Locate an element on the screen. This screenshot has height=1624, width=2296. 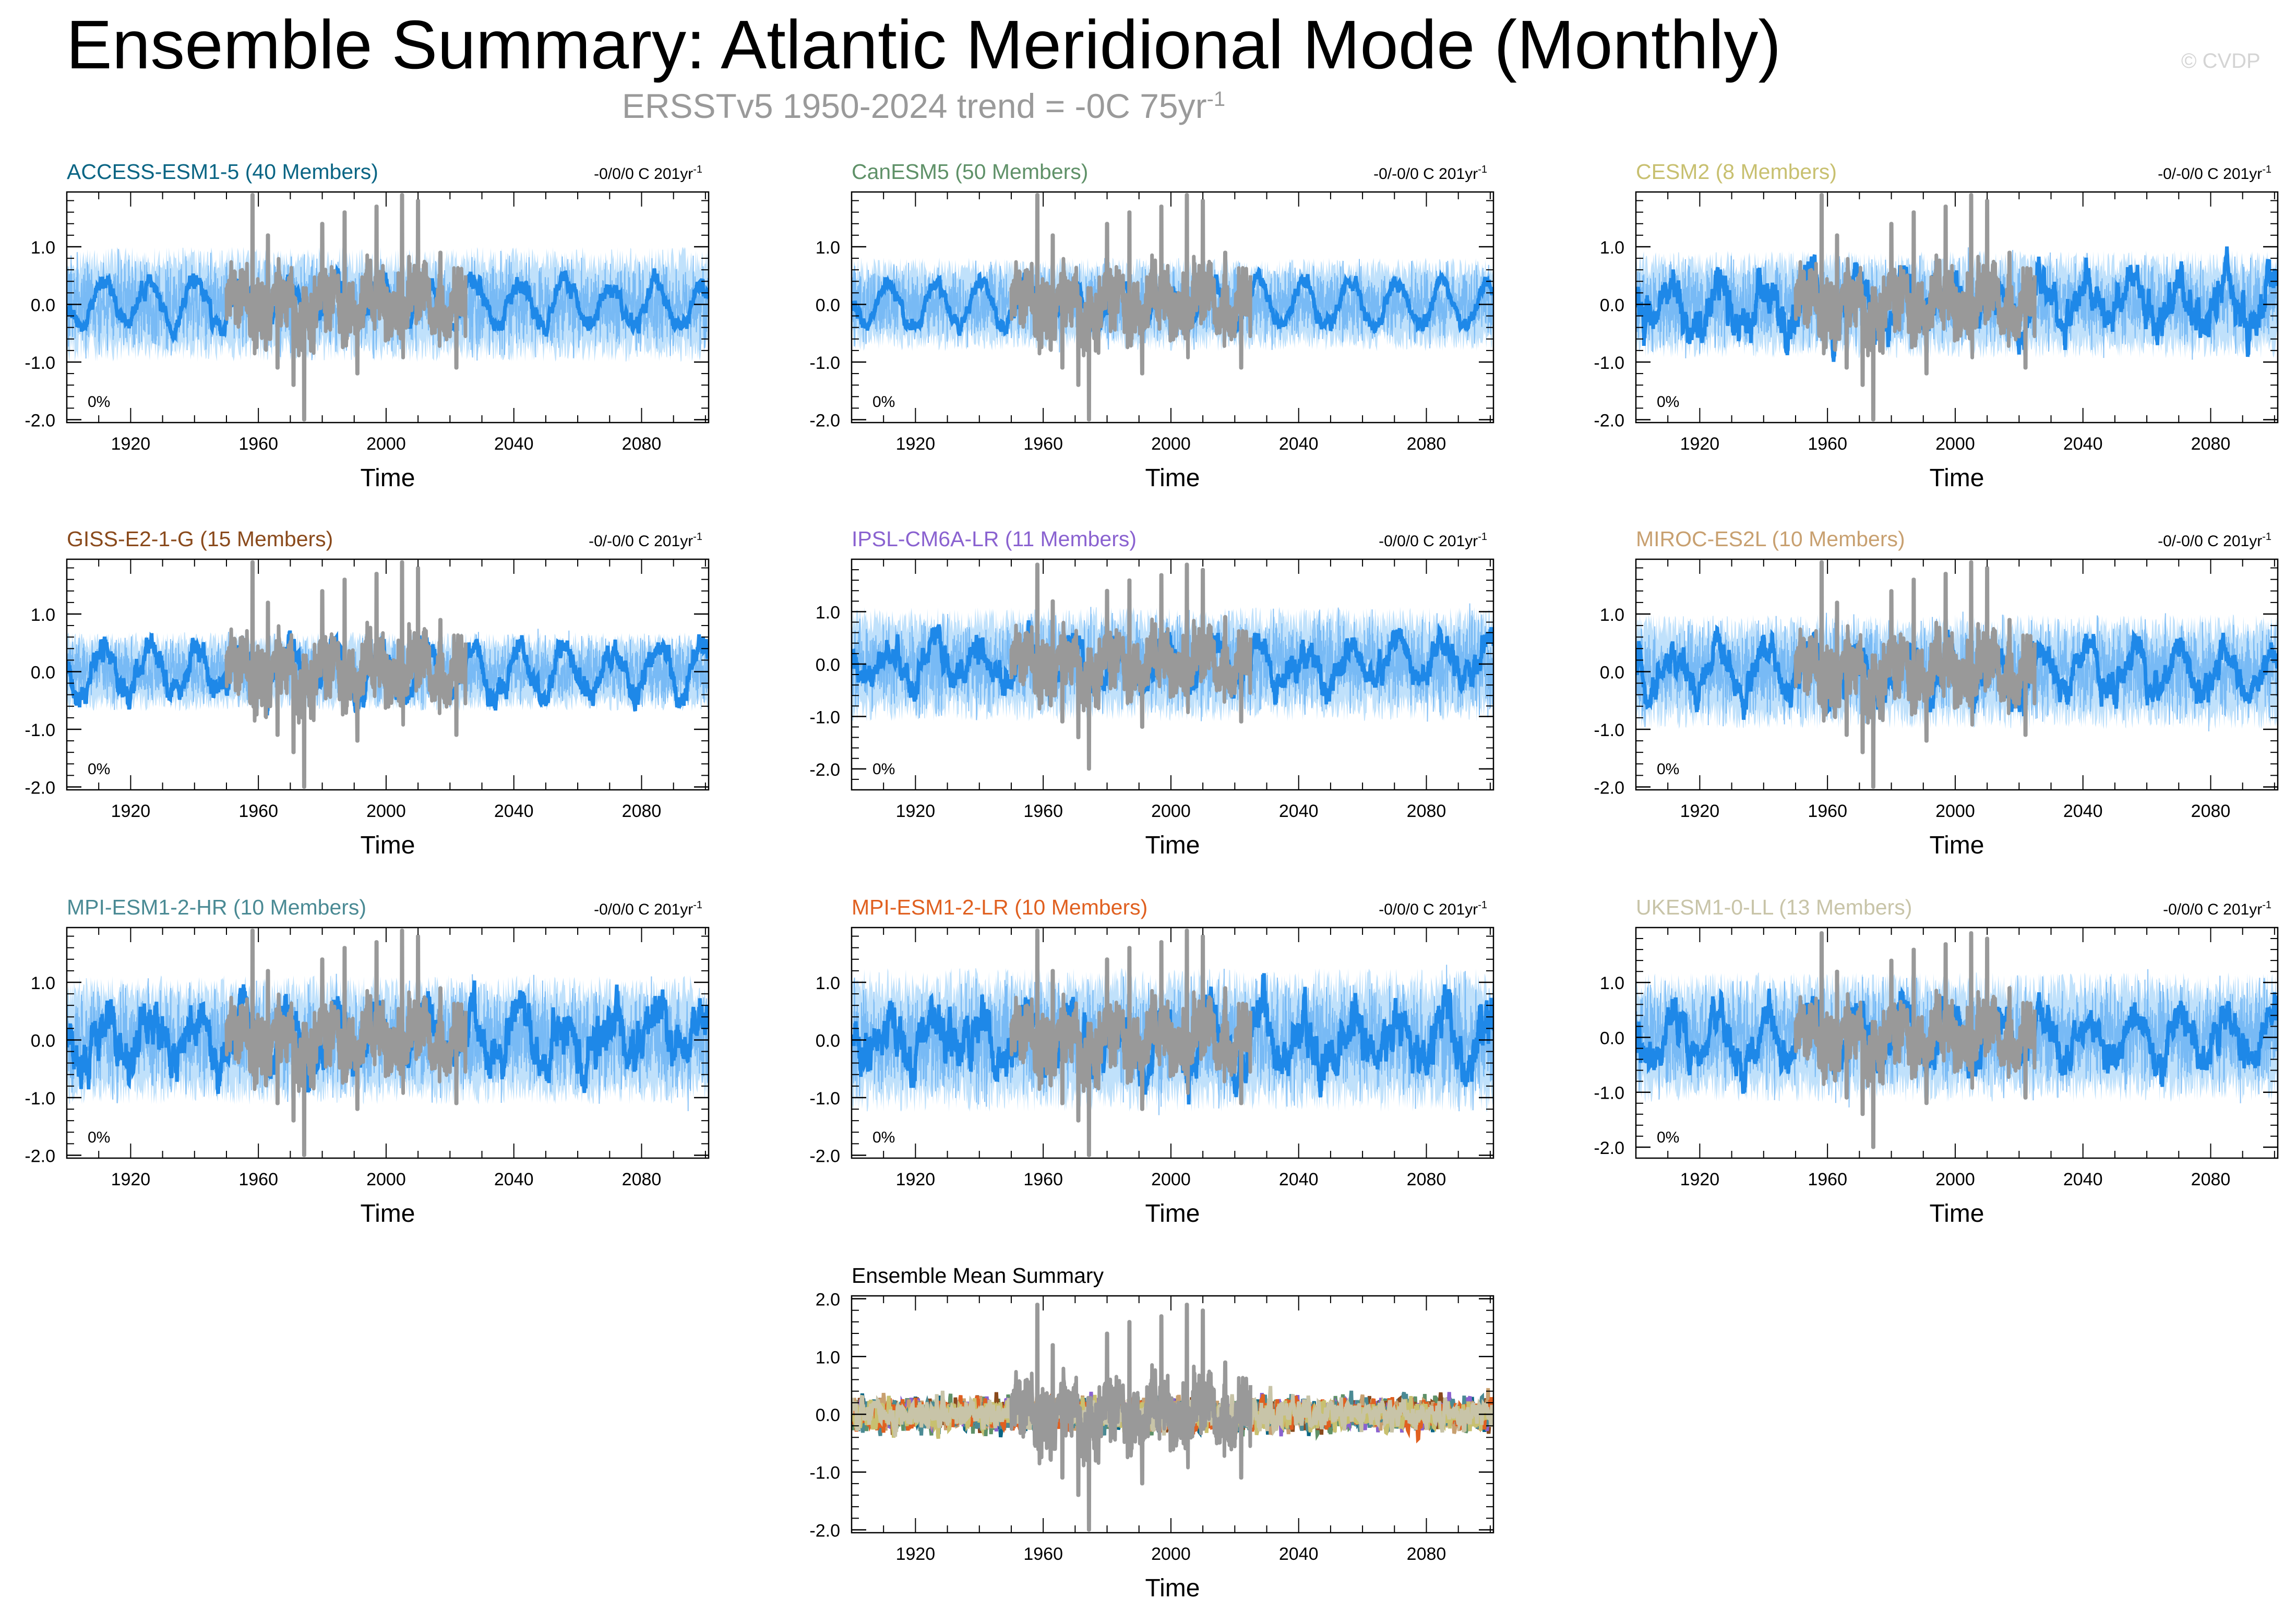
subtitle-text: ERSSTv5 1950-2024 trend = -0C 75yr is located at coordinates (914, 106).